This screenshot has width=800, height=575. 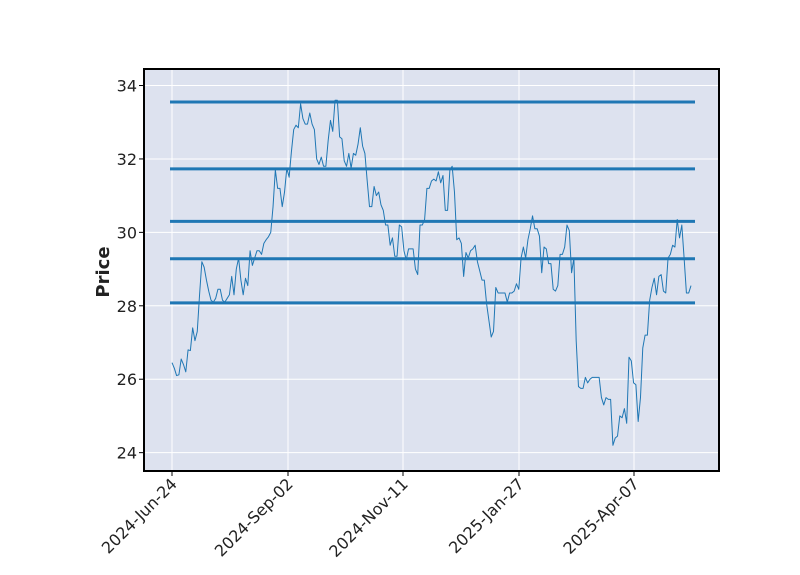 I want to click on y-axis-title: Price, so click(x=103, y=271).